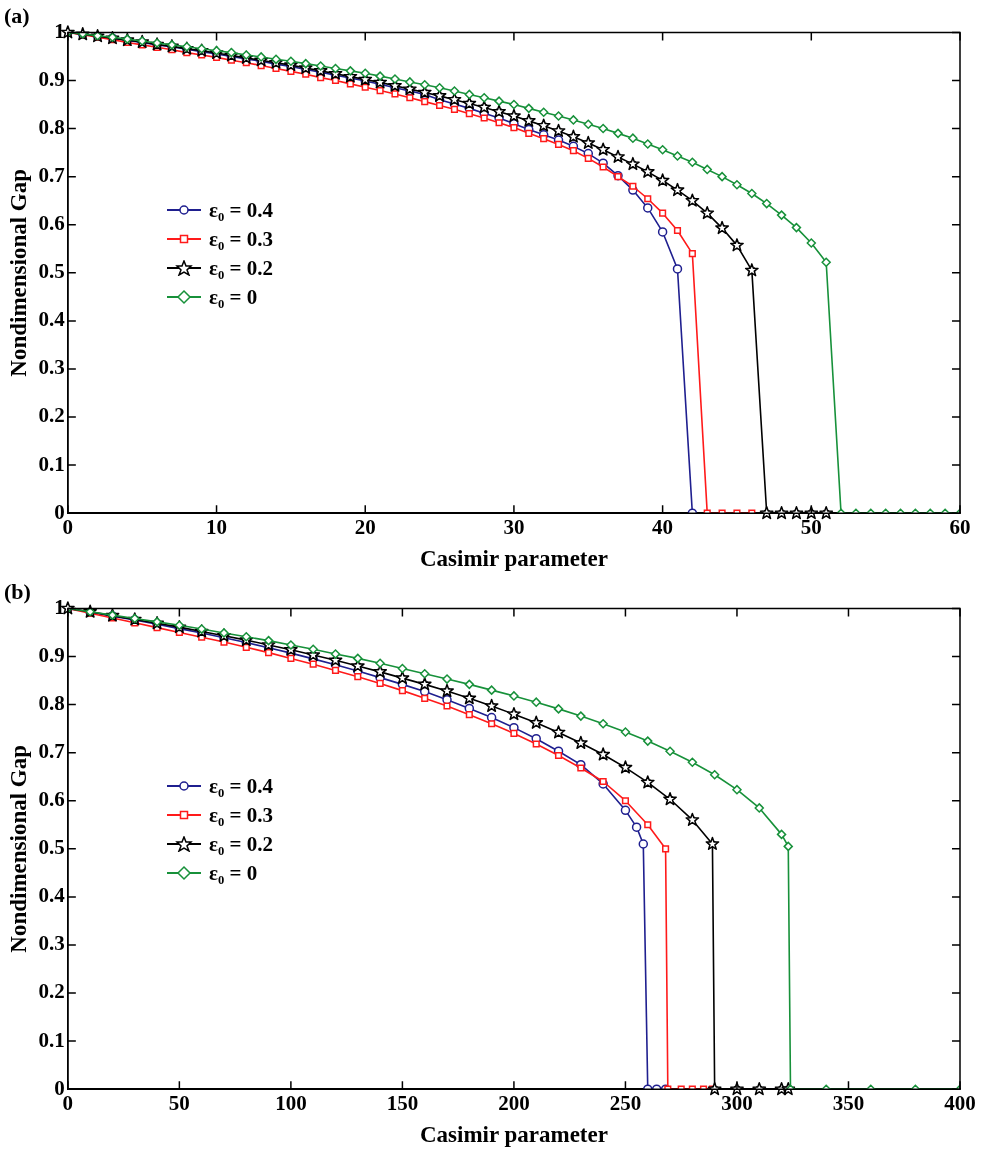 The width and height of the screenshot is (982, 1152). What do you see at coordinates (848, 1103) in the screenshot?
I see `x-tick-label: 350` at bounding box center [848, 1103].